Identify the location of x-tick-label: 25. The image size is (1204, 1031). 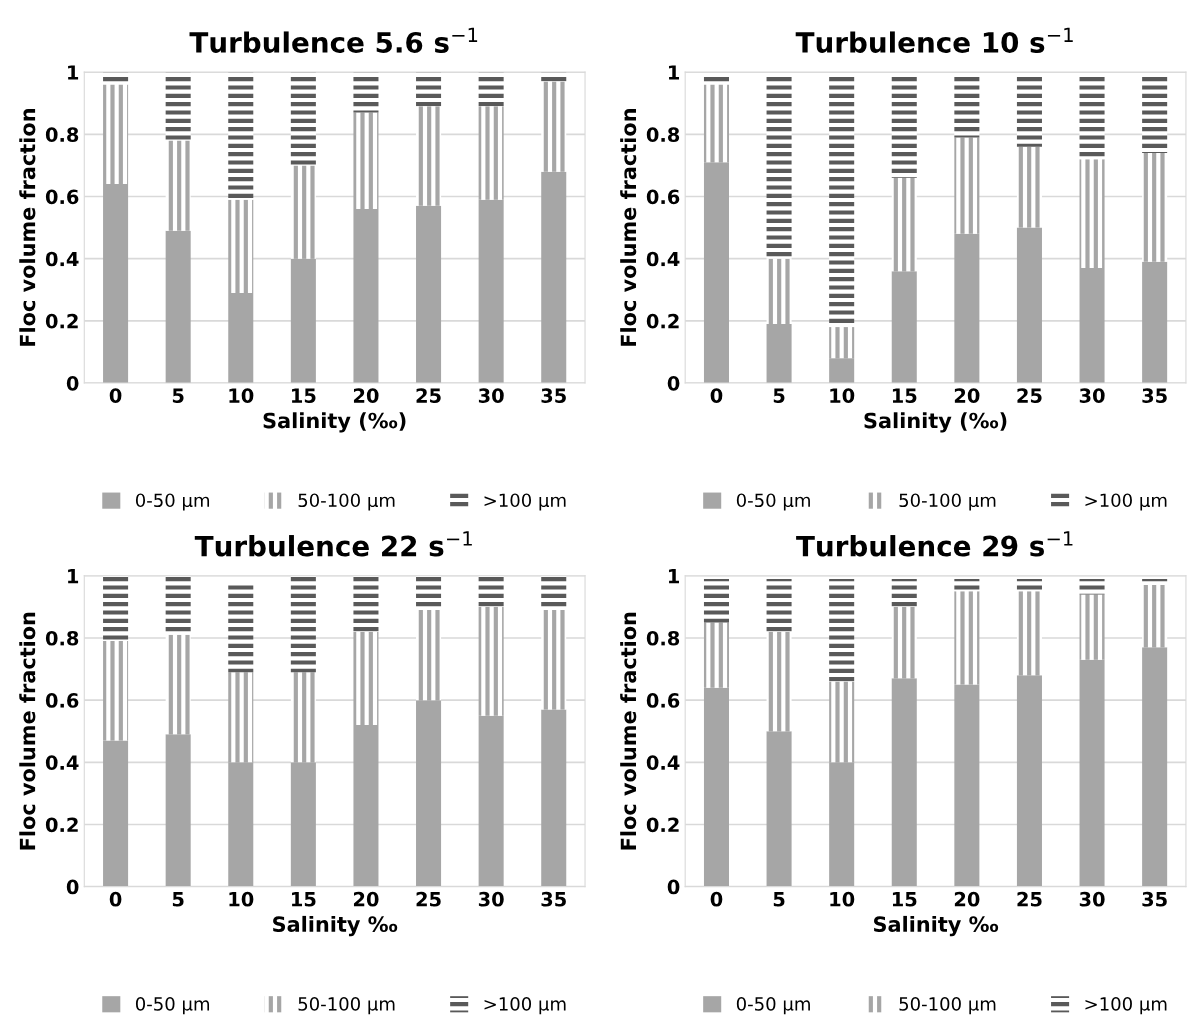
(1029, 395).